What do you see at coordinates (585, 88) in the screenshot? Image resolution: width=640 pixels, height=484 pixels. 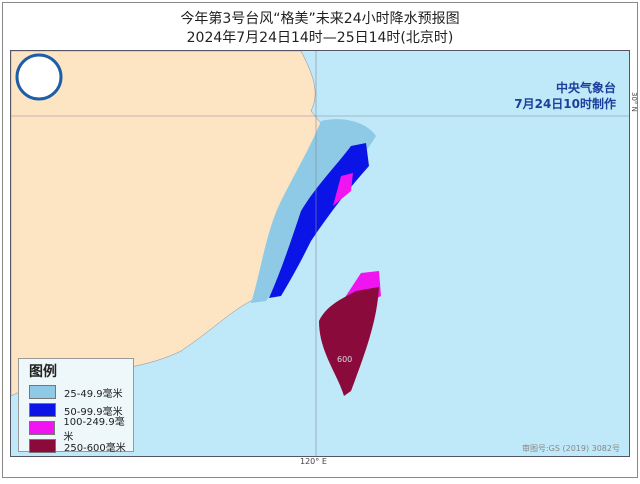 I see `agency-name: 中央气象台` at bounding box center [585, 88].